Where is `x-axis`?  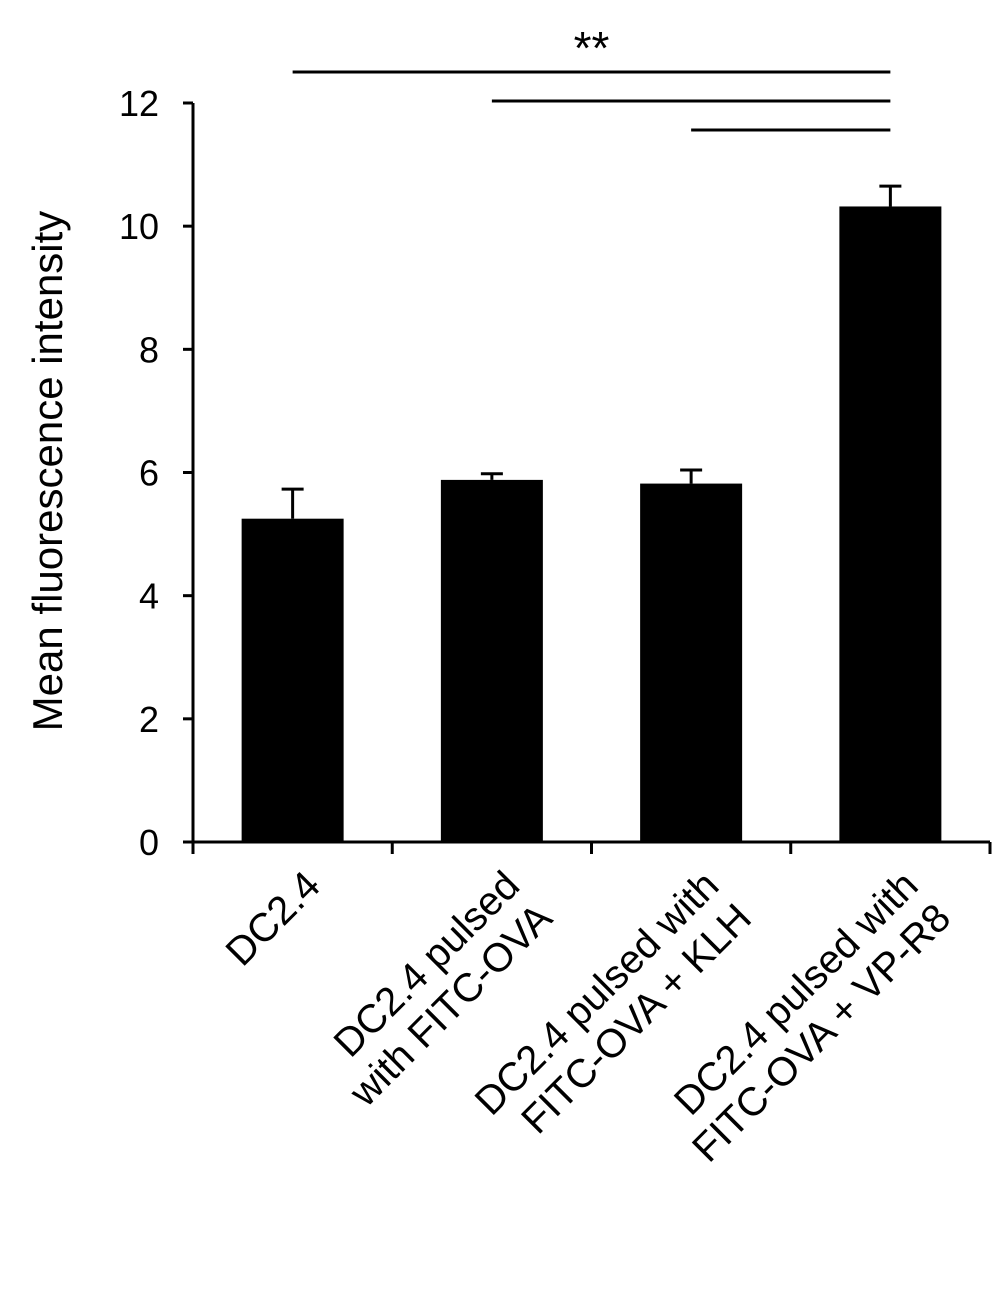 x-axis is located at coordinates (591, 847).